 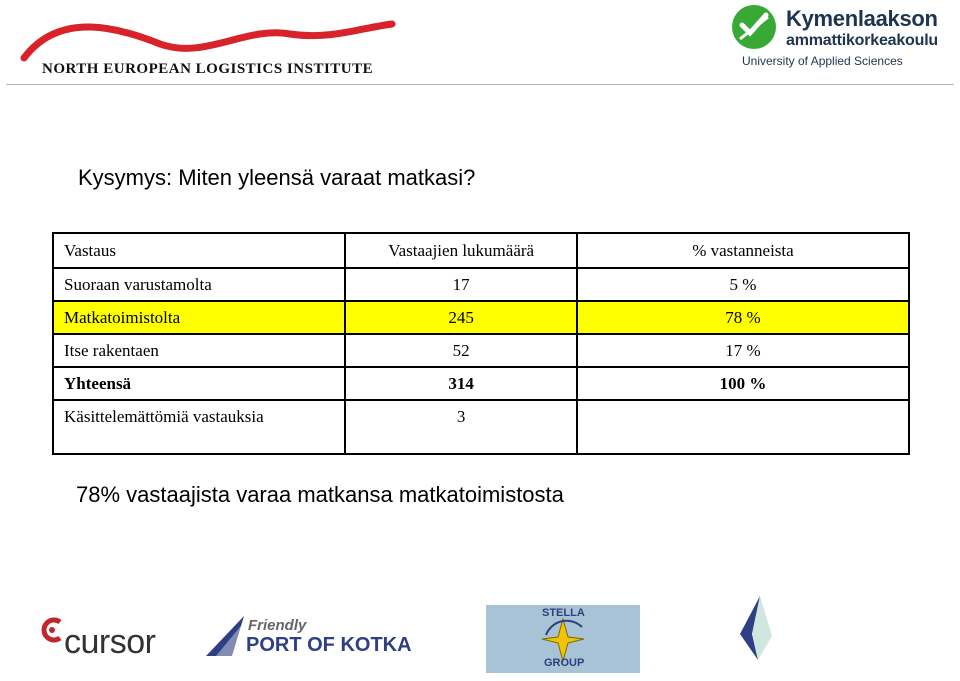 I want to click on row-percent, so click(x=743, y=427).